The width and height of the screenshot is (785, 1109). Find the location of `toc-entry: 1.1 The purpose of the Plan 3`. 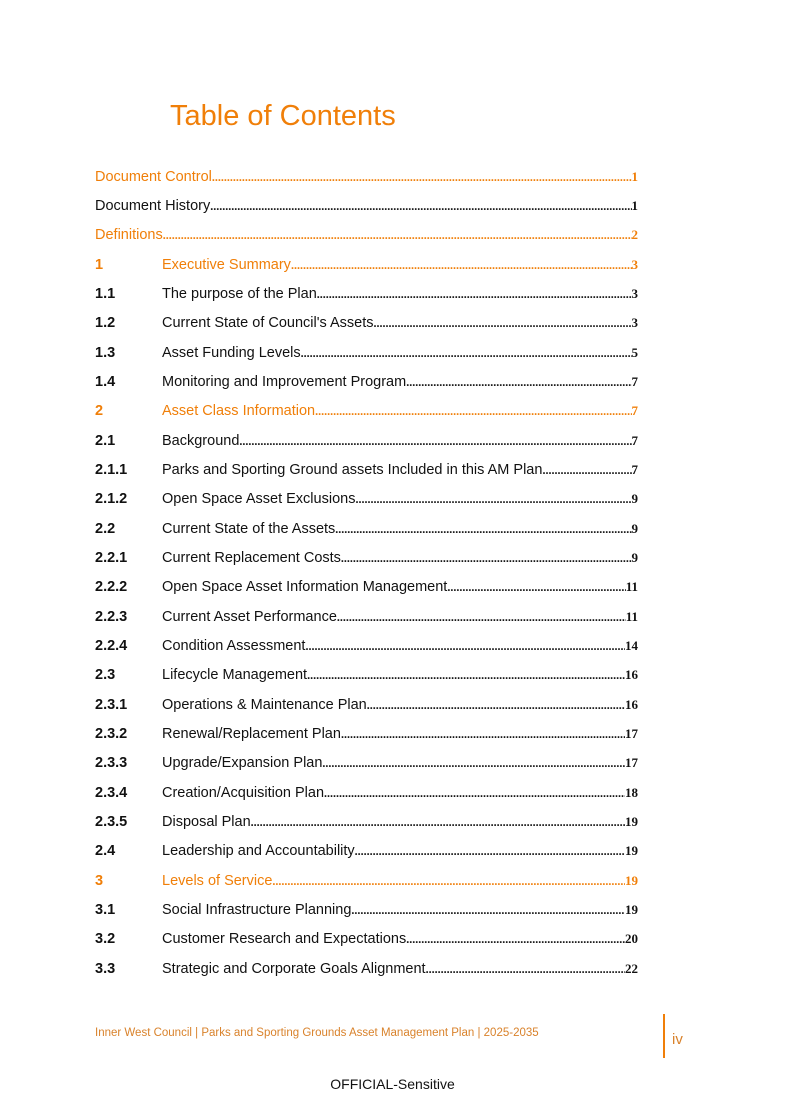

toc-entry: 1.1 The purpose of the Plan 3 is located at coordinates (366, 293).